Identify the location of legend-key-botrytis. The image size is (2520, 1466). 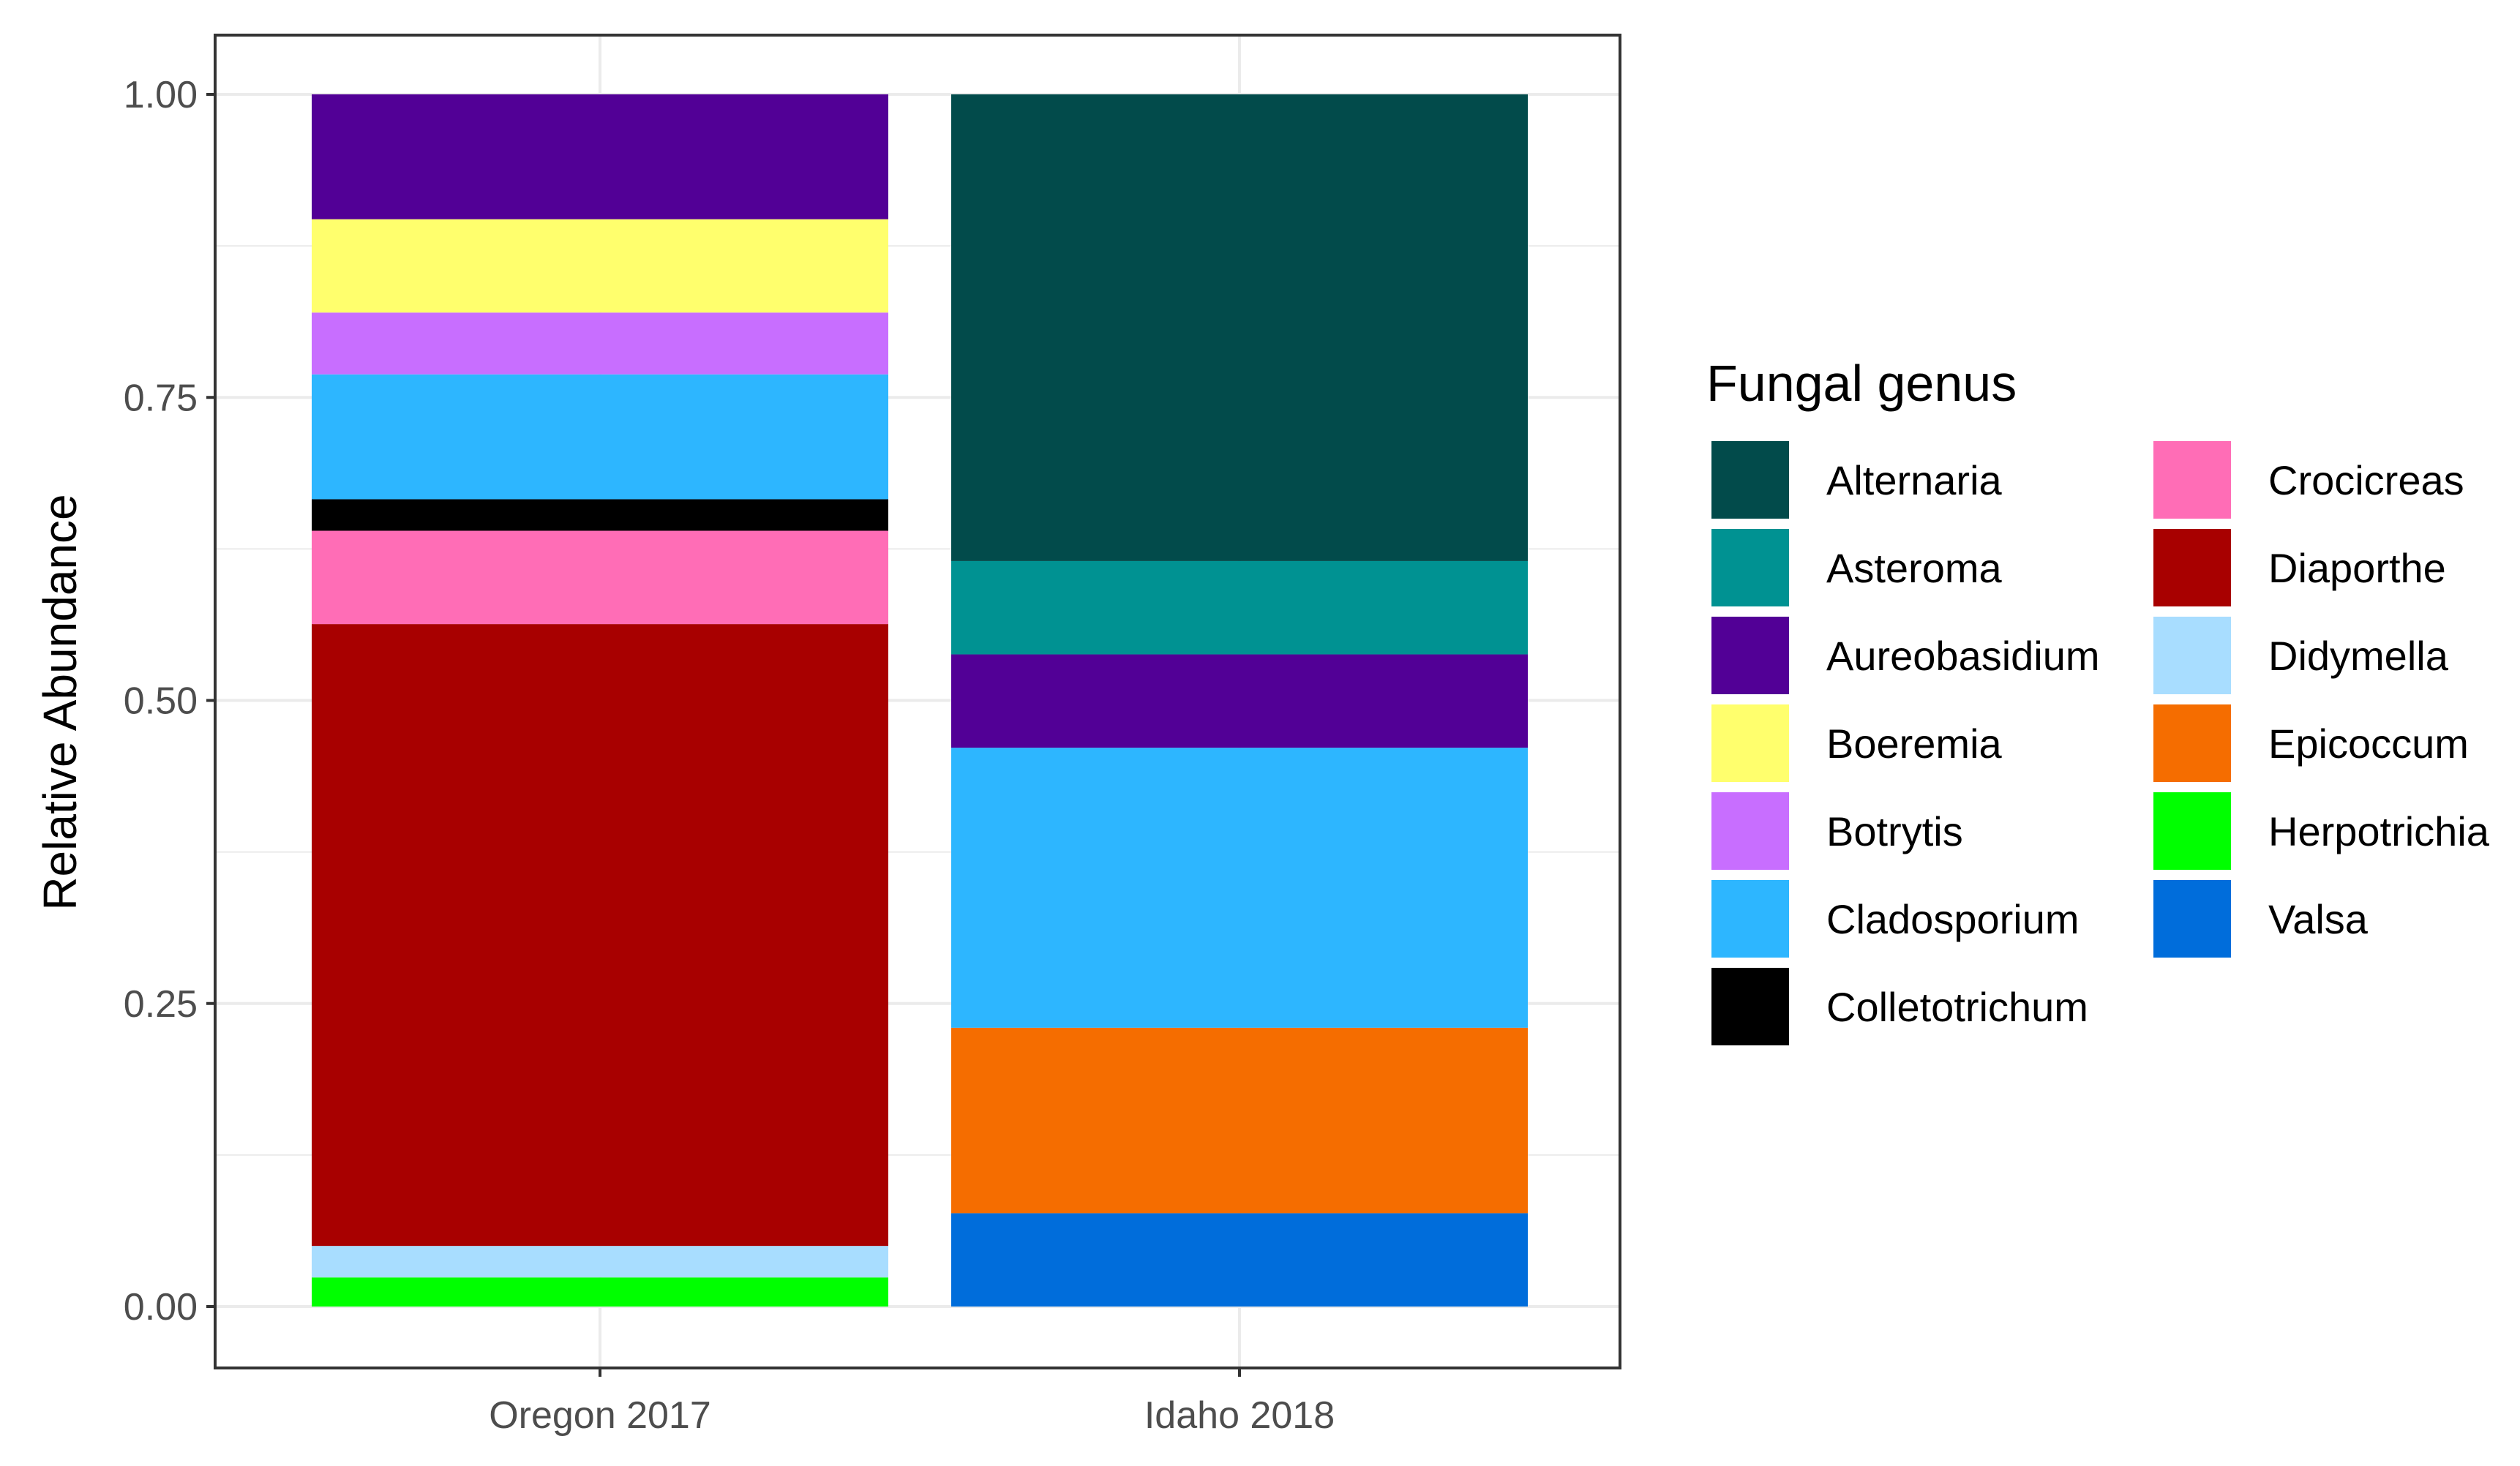
(1750, 831).